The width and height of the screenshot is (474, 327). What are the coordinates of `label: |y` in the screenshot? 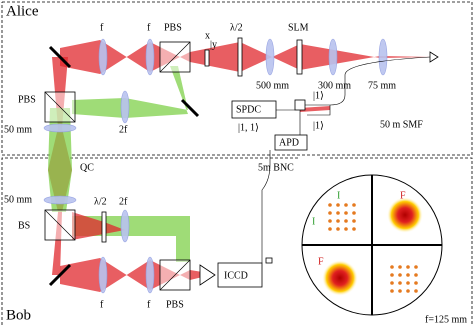 It's located at (213, 44).